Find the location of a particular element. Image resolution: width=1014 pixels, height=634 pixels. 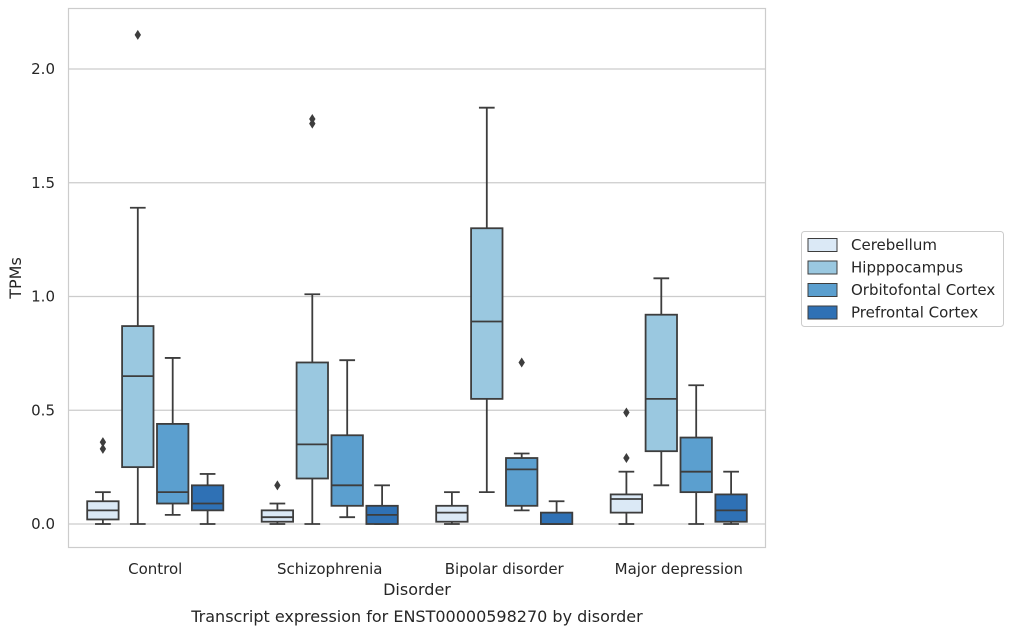

legend-label: Cerebellum is located at coordinates (894, 245).